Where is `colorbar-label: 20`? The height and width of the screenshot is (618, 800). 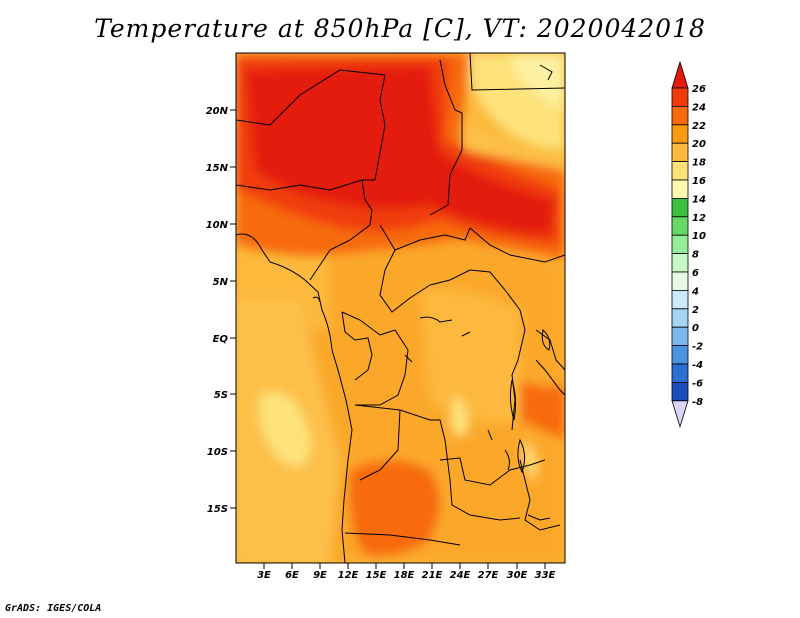 colorbar-label: 20 is located at coordinates (699, 144).